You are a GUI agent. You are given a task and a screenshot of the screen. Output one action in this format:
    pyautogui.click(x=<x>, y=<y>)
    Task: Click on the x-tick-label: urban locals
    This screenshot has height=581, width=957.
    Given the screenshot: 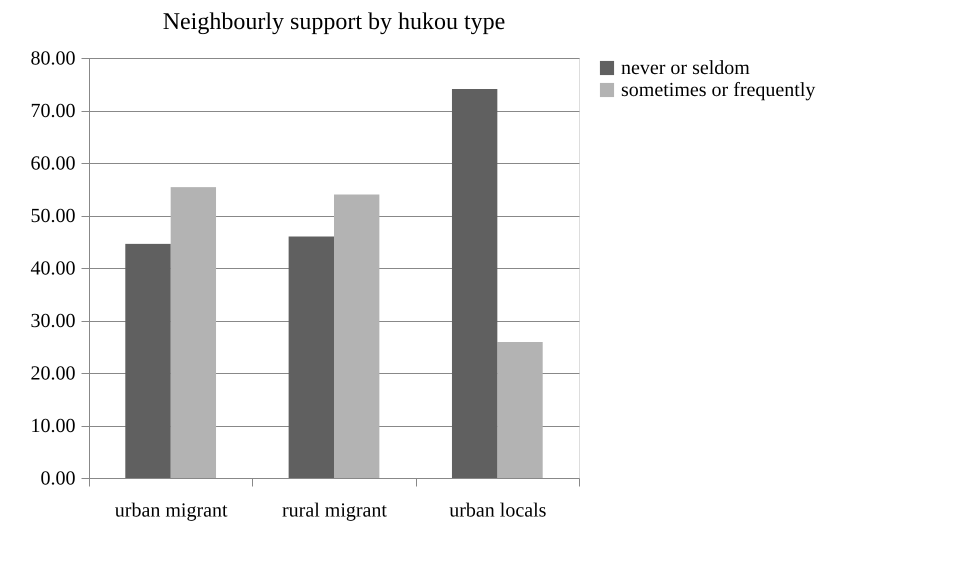 What is the action you would take?
    pyautogui.click(x=498, y=511)
    